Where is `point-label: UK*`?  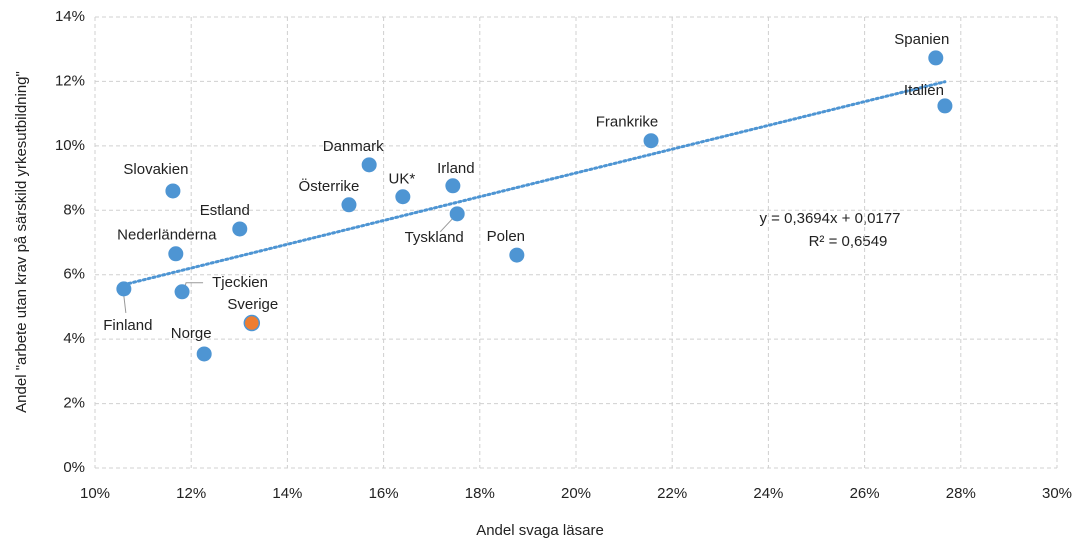 point-label: UK* is located at coordinates (401, 179).